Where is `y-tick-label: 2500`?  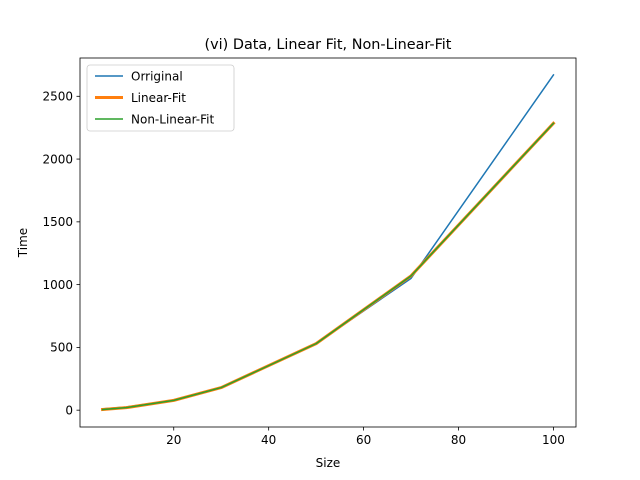
y-tick-label: 2500 is located at coordinates (57, 97).